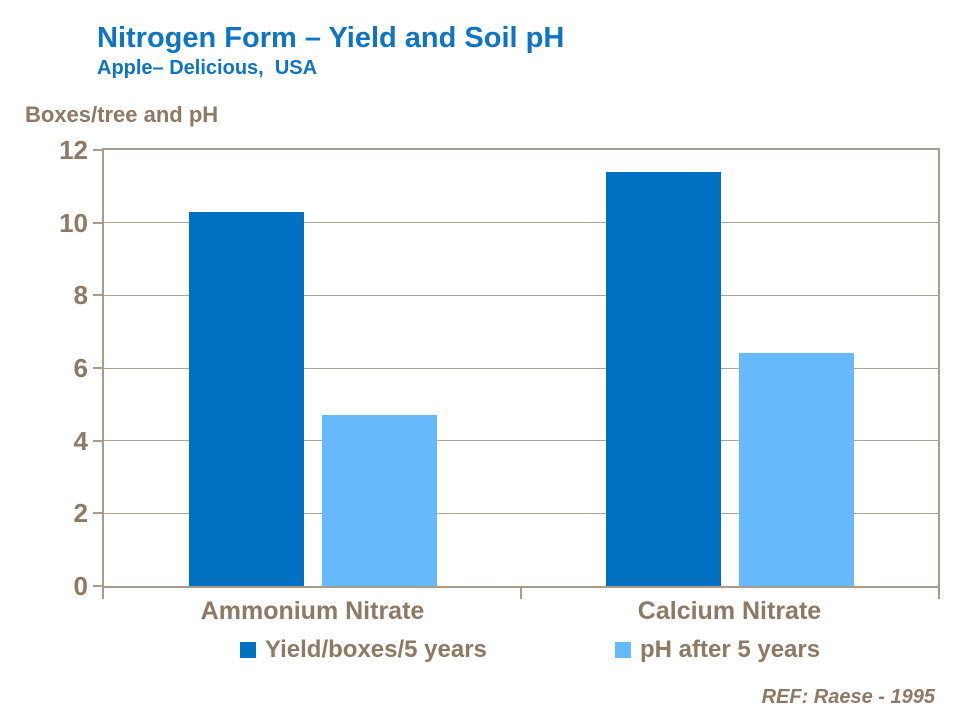 Image resolution: width=960 pixels, height=720 pixels. I want to click on y-axis-title: Boxes/tree and pH, so click(122, 114).